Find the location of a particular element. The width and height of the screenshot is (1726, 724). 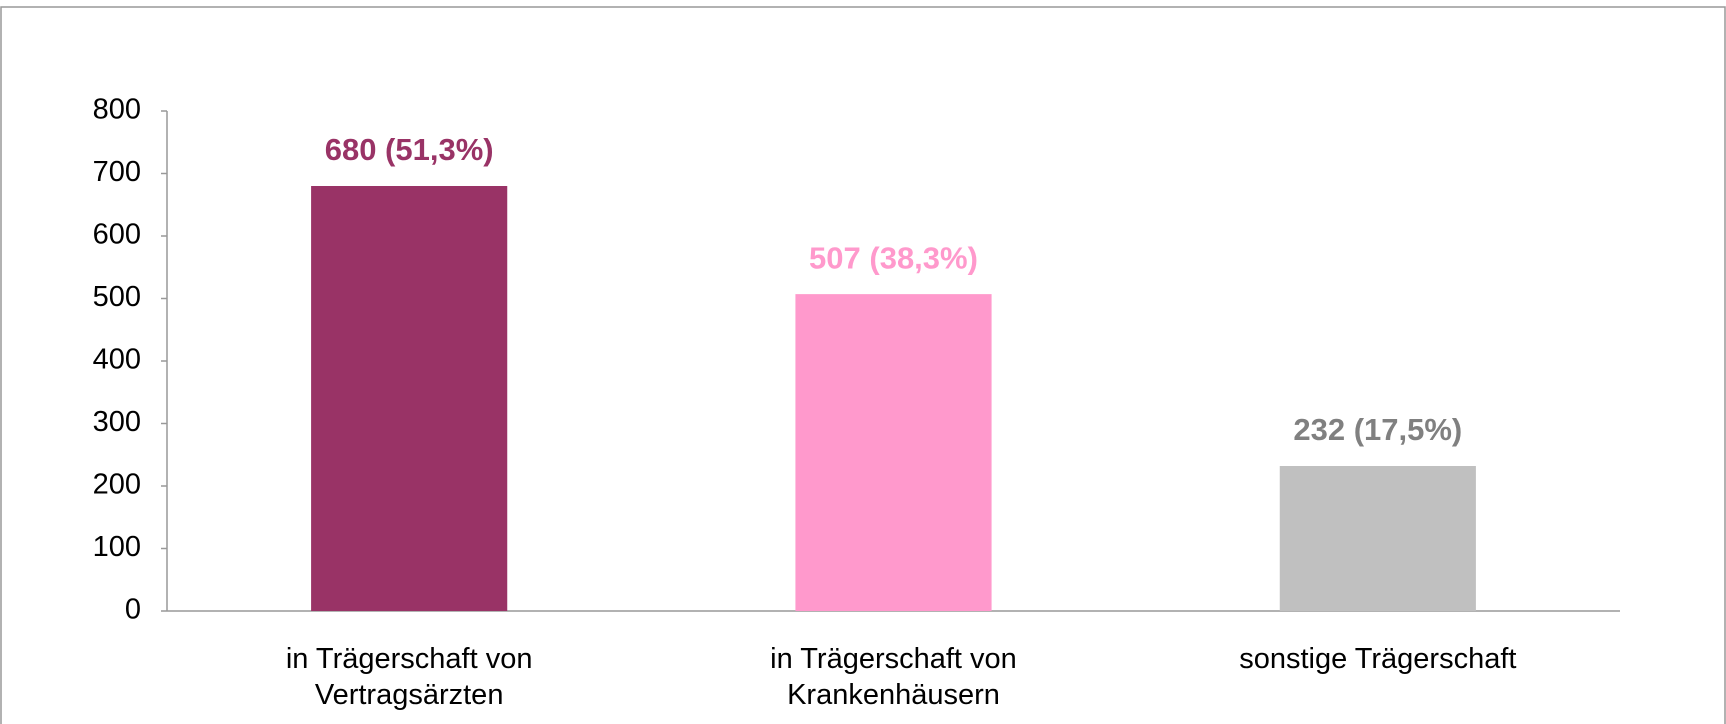

x-tick-label: in Trägerschaft von Krankenhäusern is located at coordinates (893, 677).